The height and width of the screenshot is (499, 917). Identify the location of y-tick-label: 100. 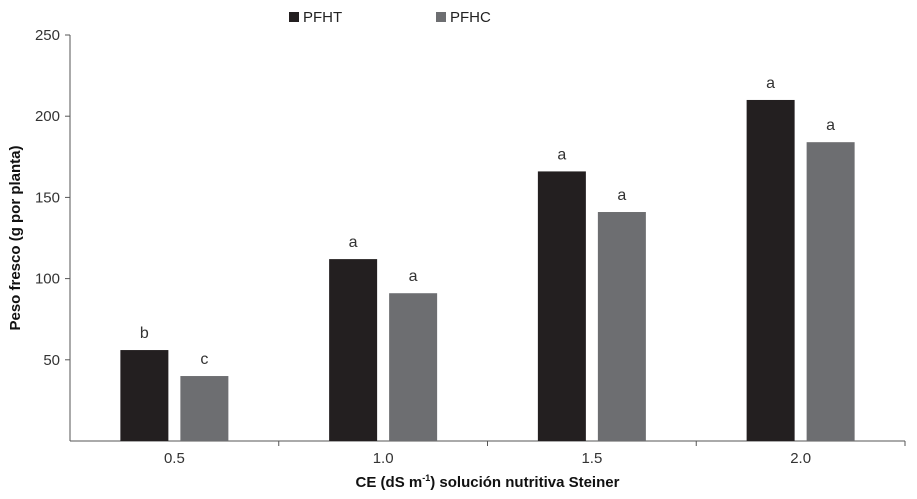
(47, 279).